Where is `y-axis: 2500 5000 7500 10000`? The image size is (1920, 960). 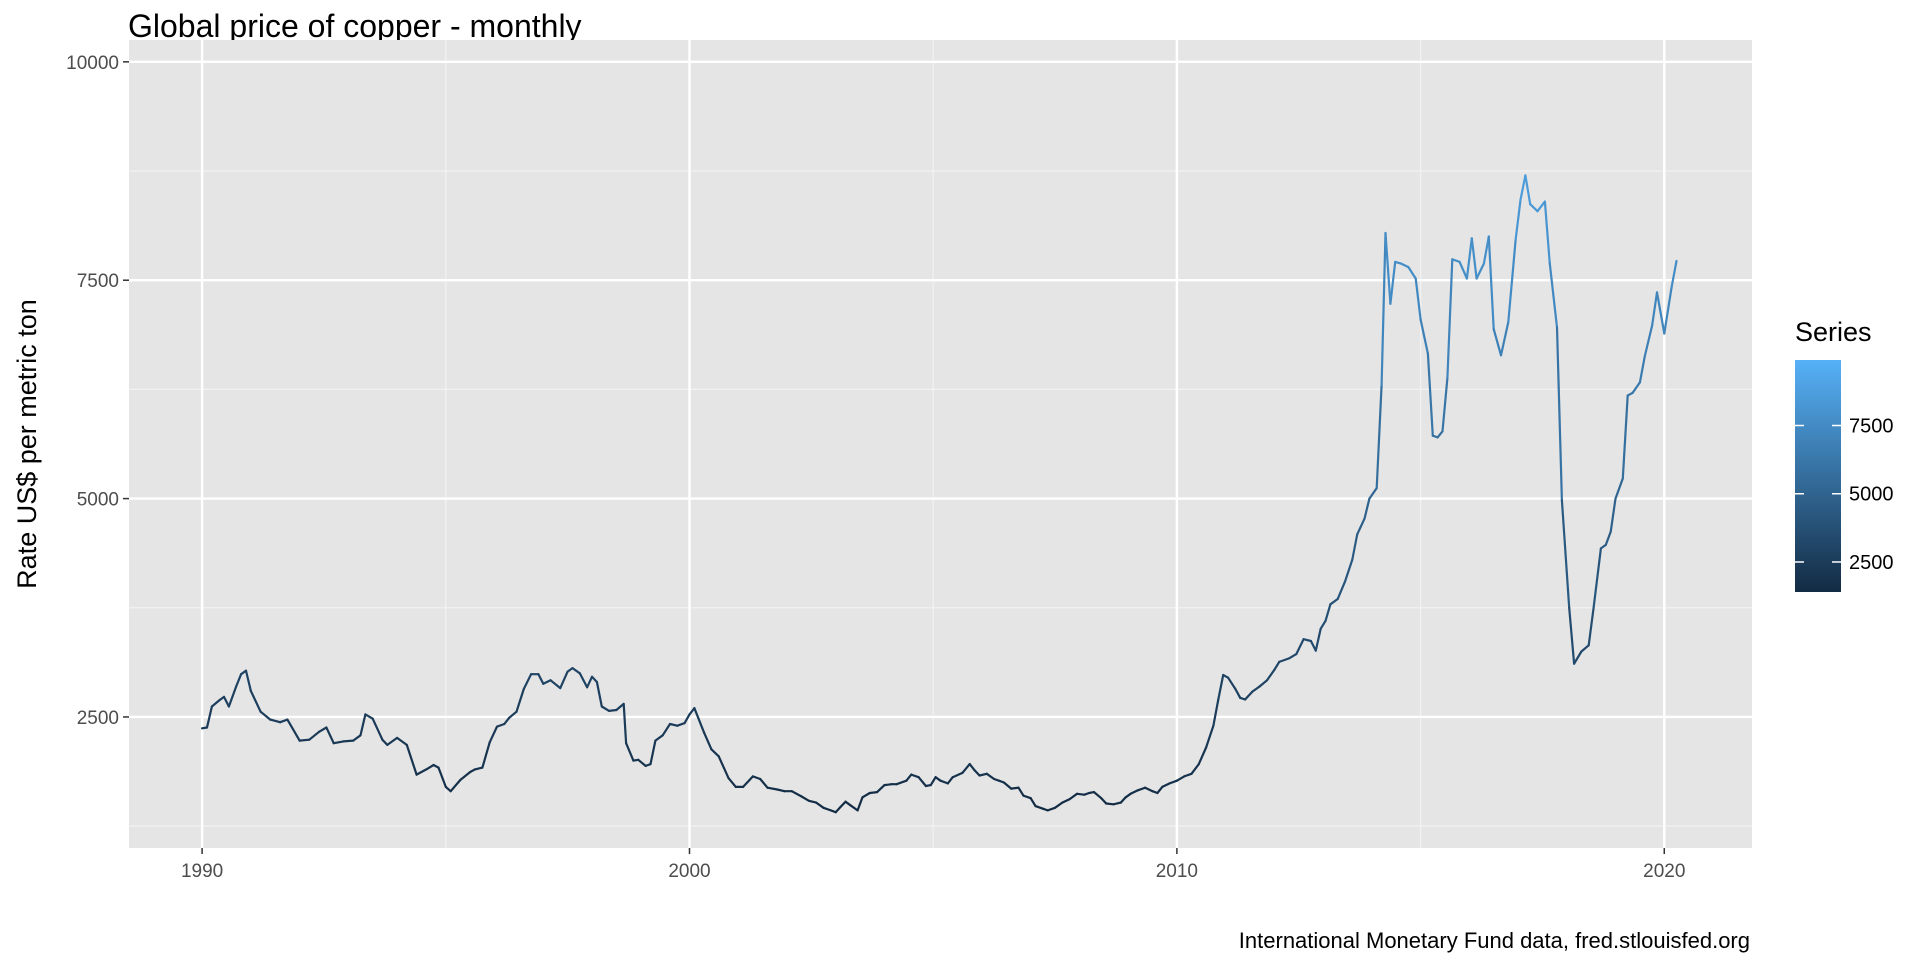 y-axis: 2500 5000 7500 10000 is located at coordinates (97, 391).